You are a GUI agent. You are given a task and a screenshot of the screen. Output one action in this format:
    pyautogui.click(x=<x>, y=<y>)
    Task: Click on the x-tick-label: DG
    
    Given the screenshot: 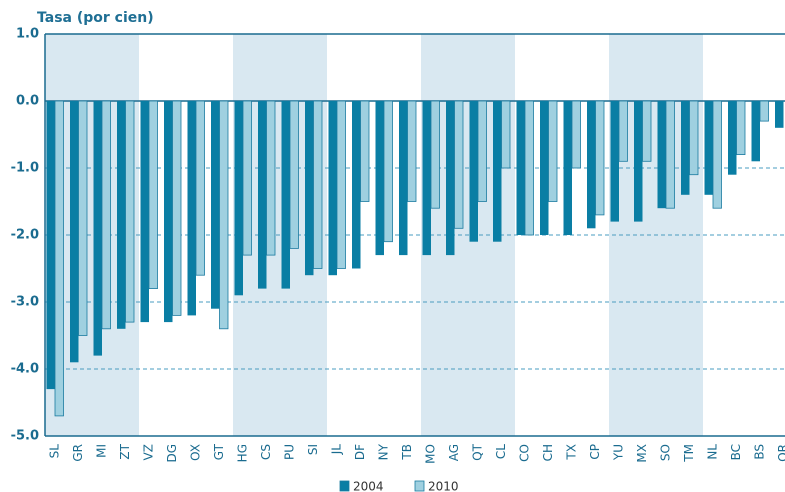 What is the action you would take?
    pyautogui.click(x=172, y=453)
    